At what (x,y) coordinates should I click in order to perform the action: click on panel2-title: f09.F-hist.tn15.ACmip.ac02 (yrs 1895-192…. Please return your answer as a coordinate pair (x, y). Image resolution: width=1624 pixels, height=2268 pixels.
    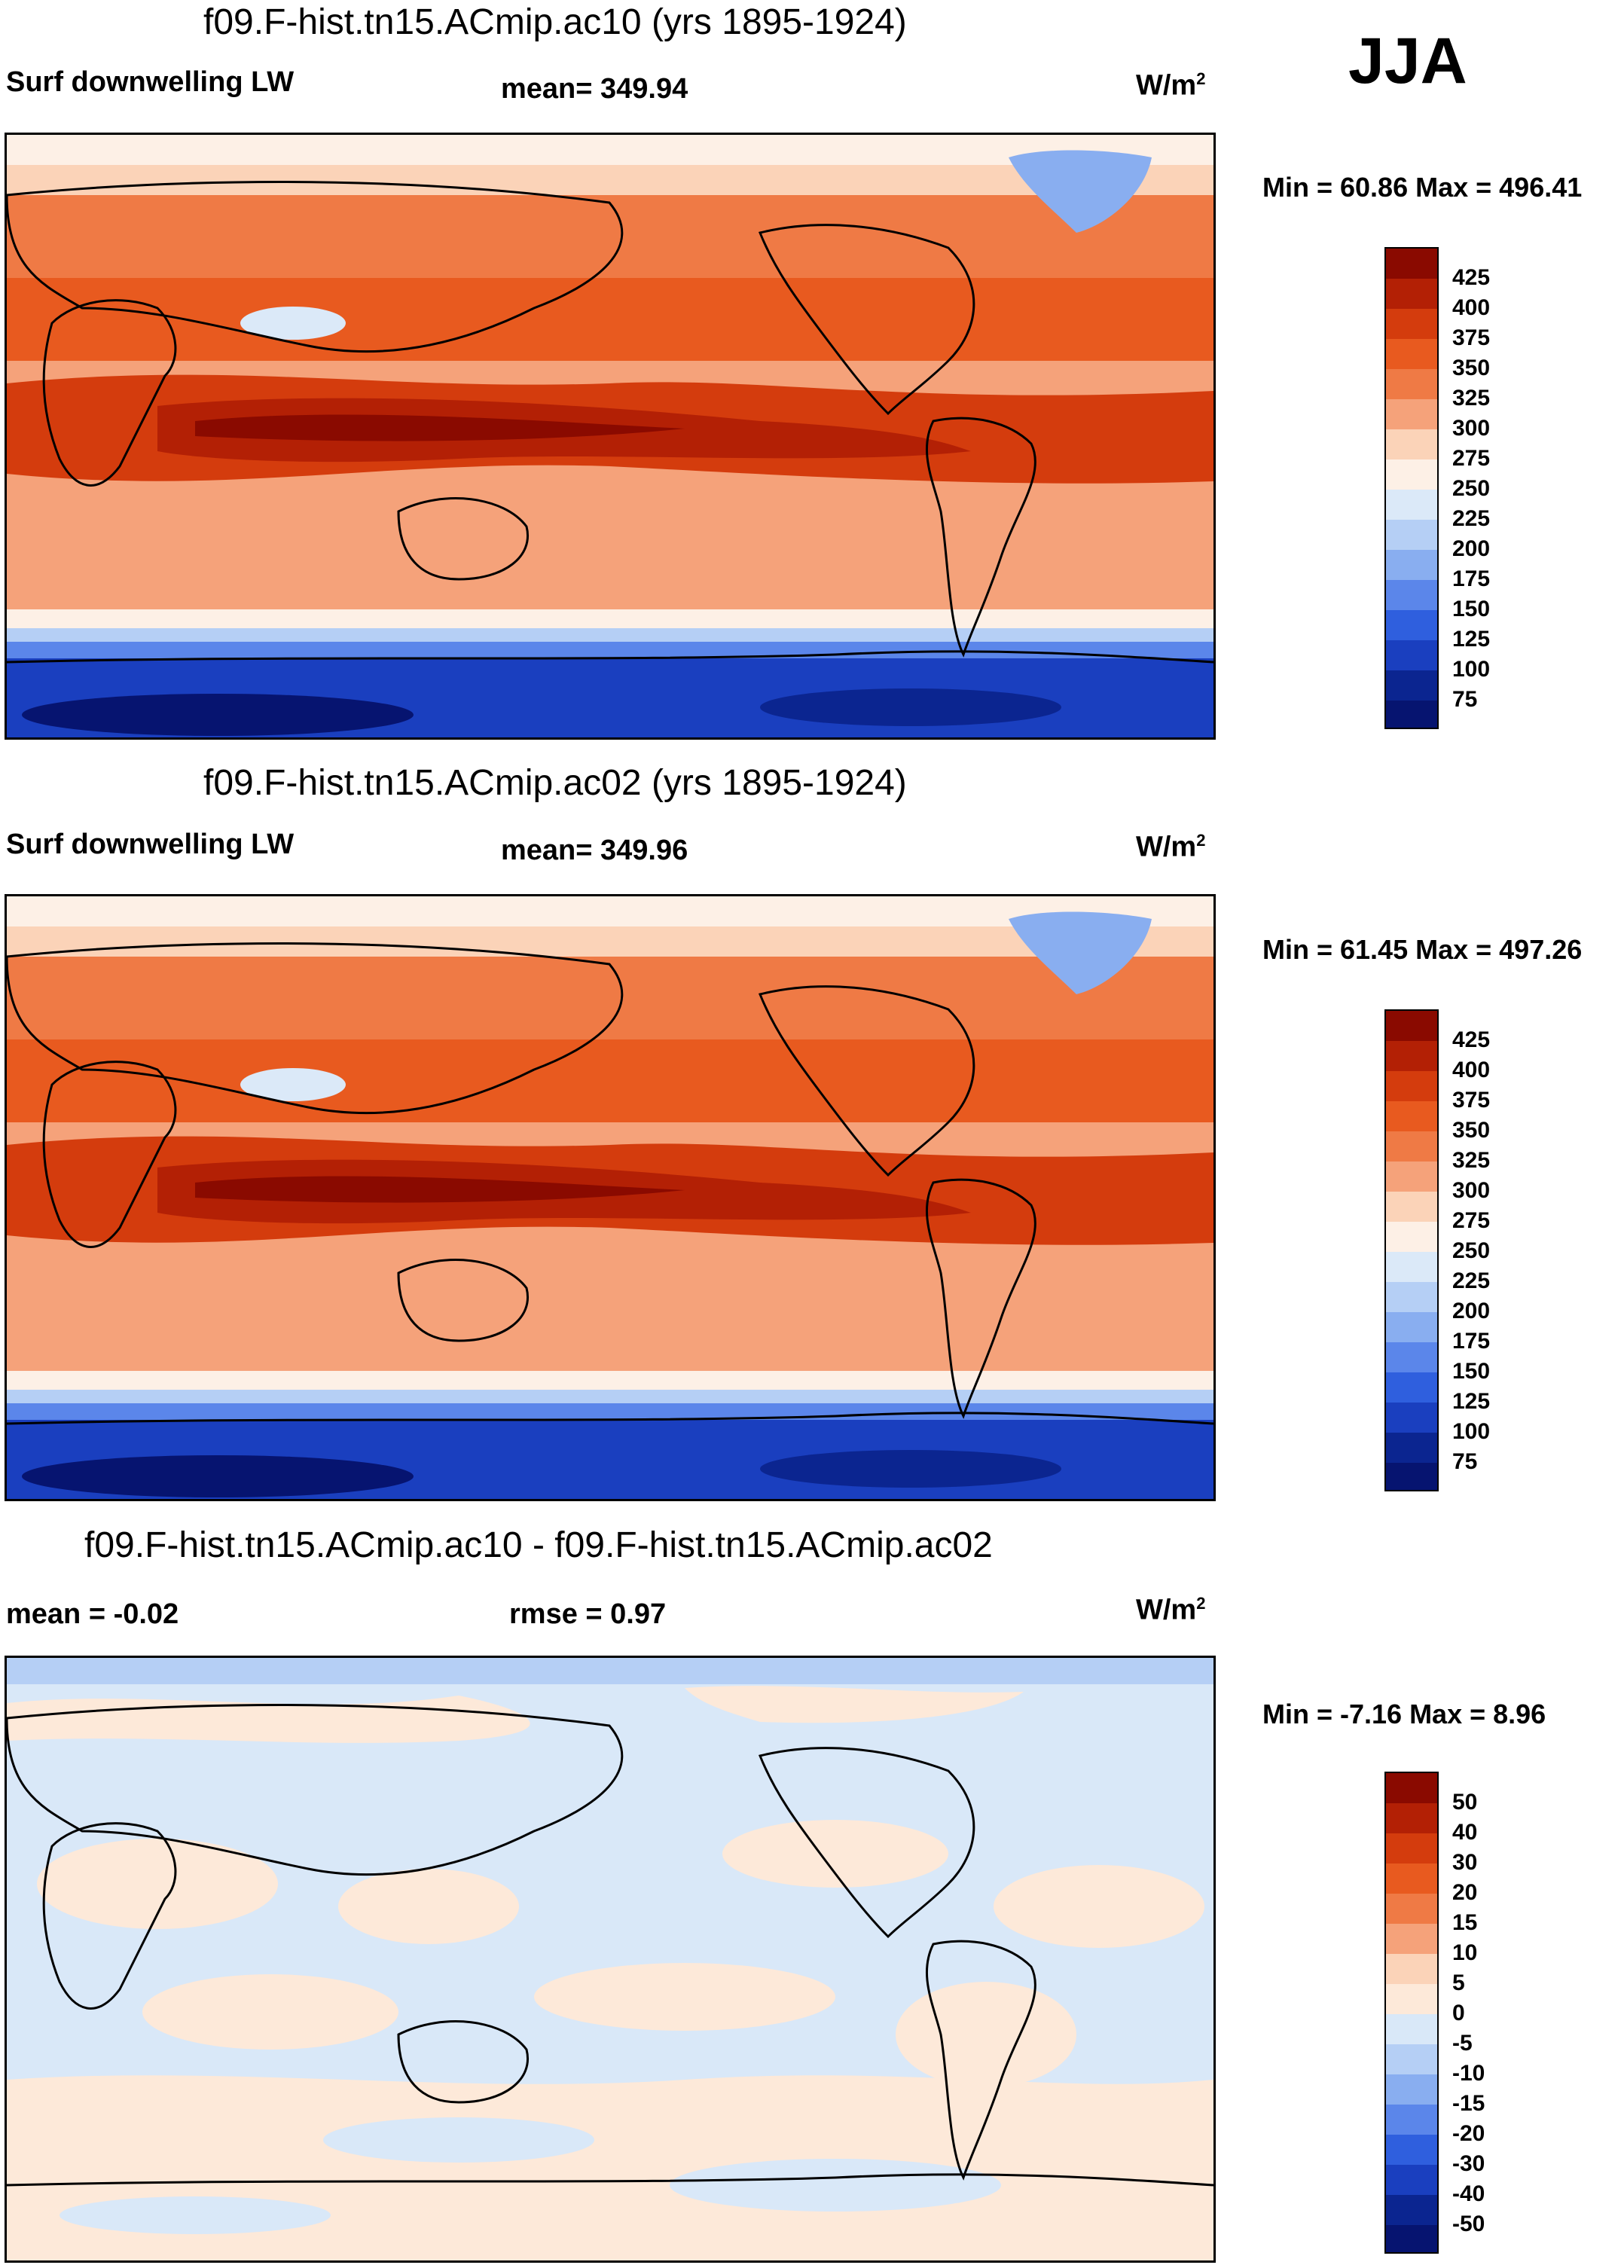
    Looking at the image, I should click on (555, 783).